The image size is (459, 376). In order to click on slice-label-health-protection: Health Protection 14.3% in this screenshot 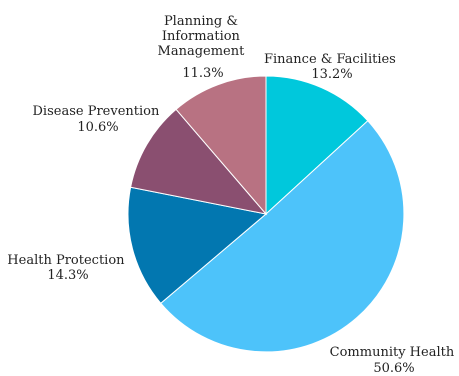, I will do `click(67, 268)`.